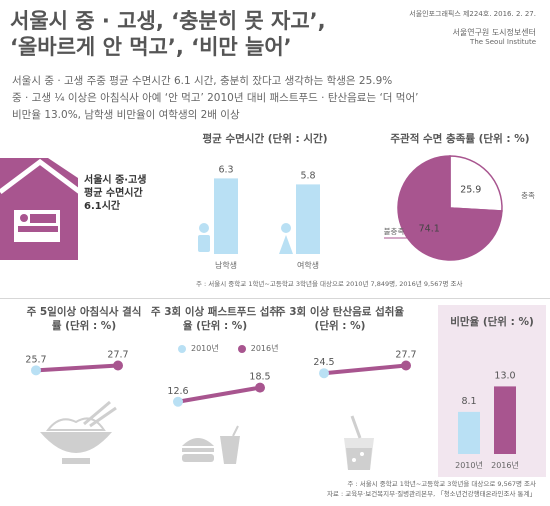 This screenshot has height=506, width=550. I want to click on data-label: 12.6, so click(177, 391).